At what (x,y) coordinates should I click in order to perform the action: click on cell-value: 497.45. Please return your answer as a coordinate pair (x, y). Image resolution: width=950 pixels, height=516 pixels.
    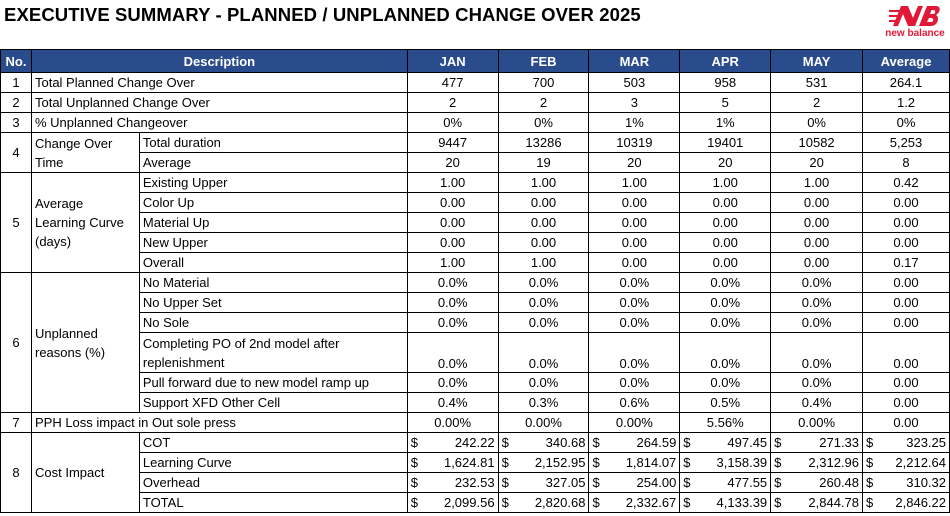
    Looking at the image, I should click on (747, 442).